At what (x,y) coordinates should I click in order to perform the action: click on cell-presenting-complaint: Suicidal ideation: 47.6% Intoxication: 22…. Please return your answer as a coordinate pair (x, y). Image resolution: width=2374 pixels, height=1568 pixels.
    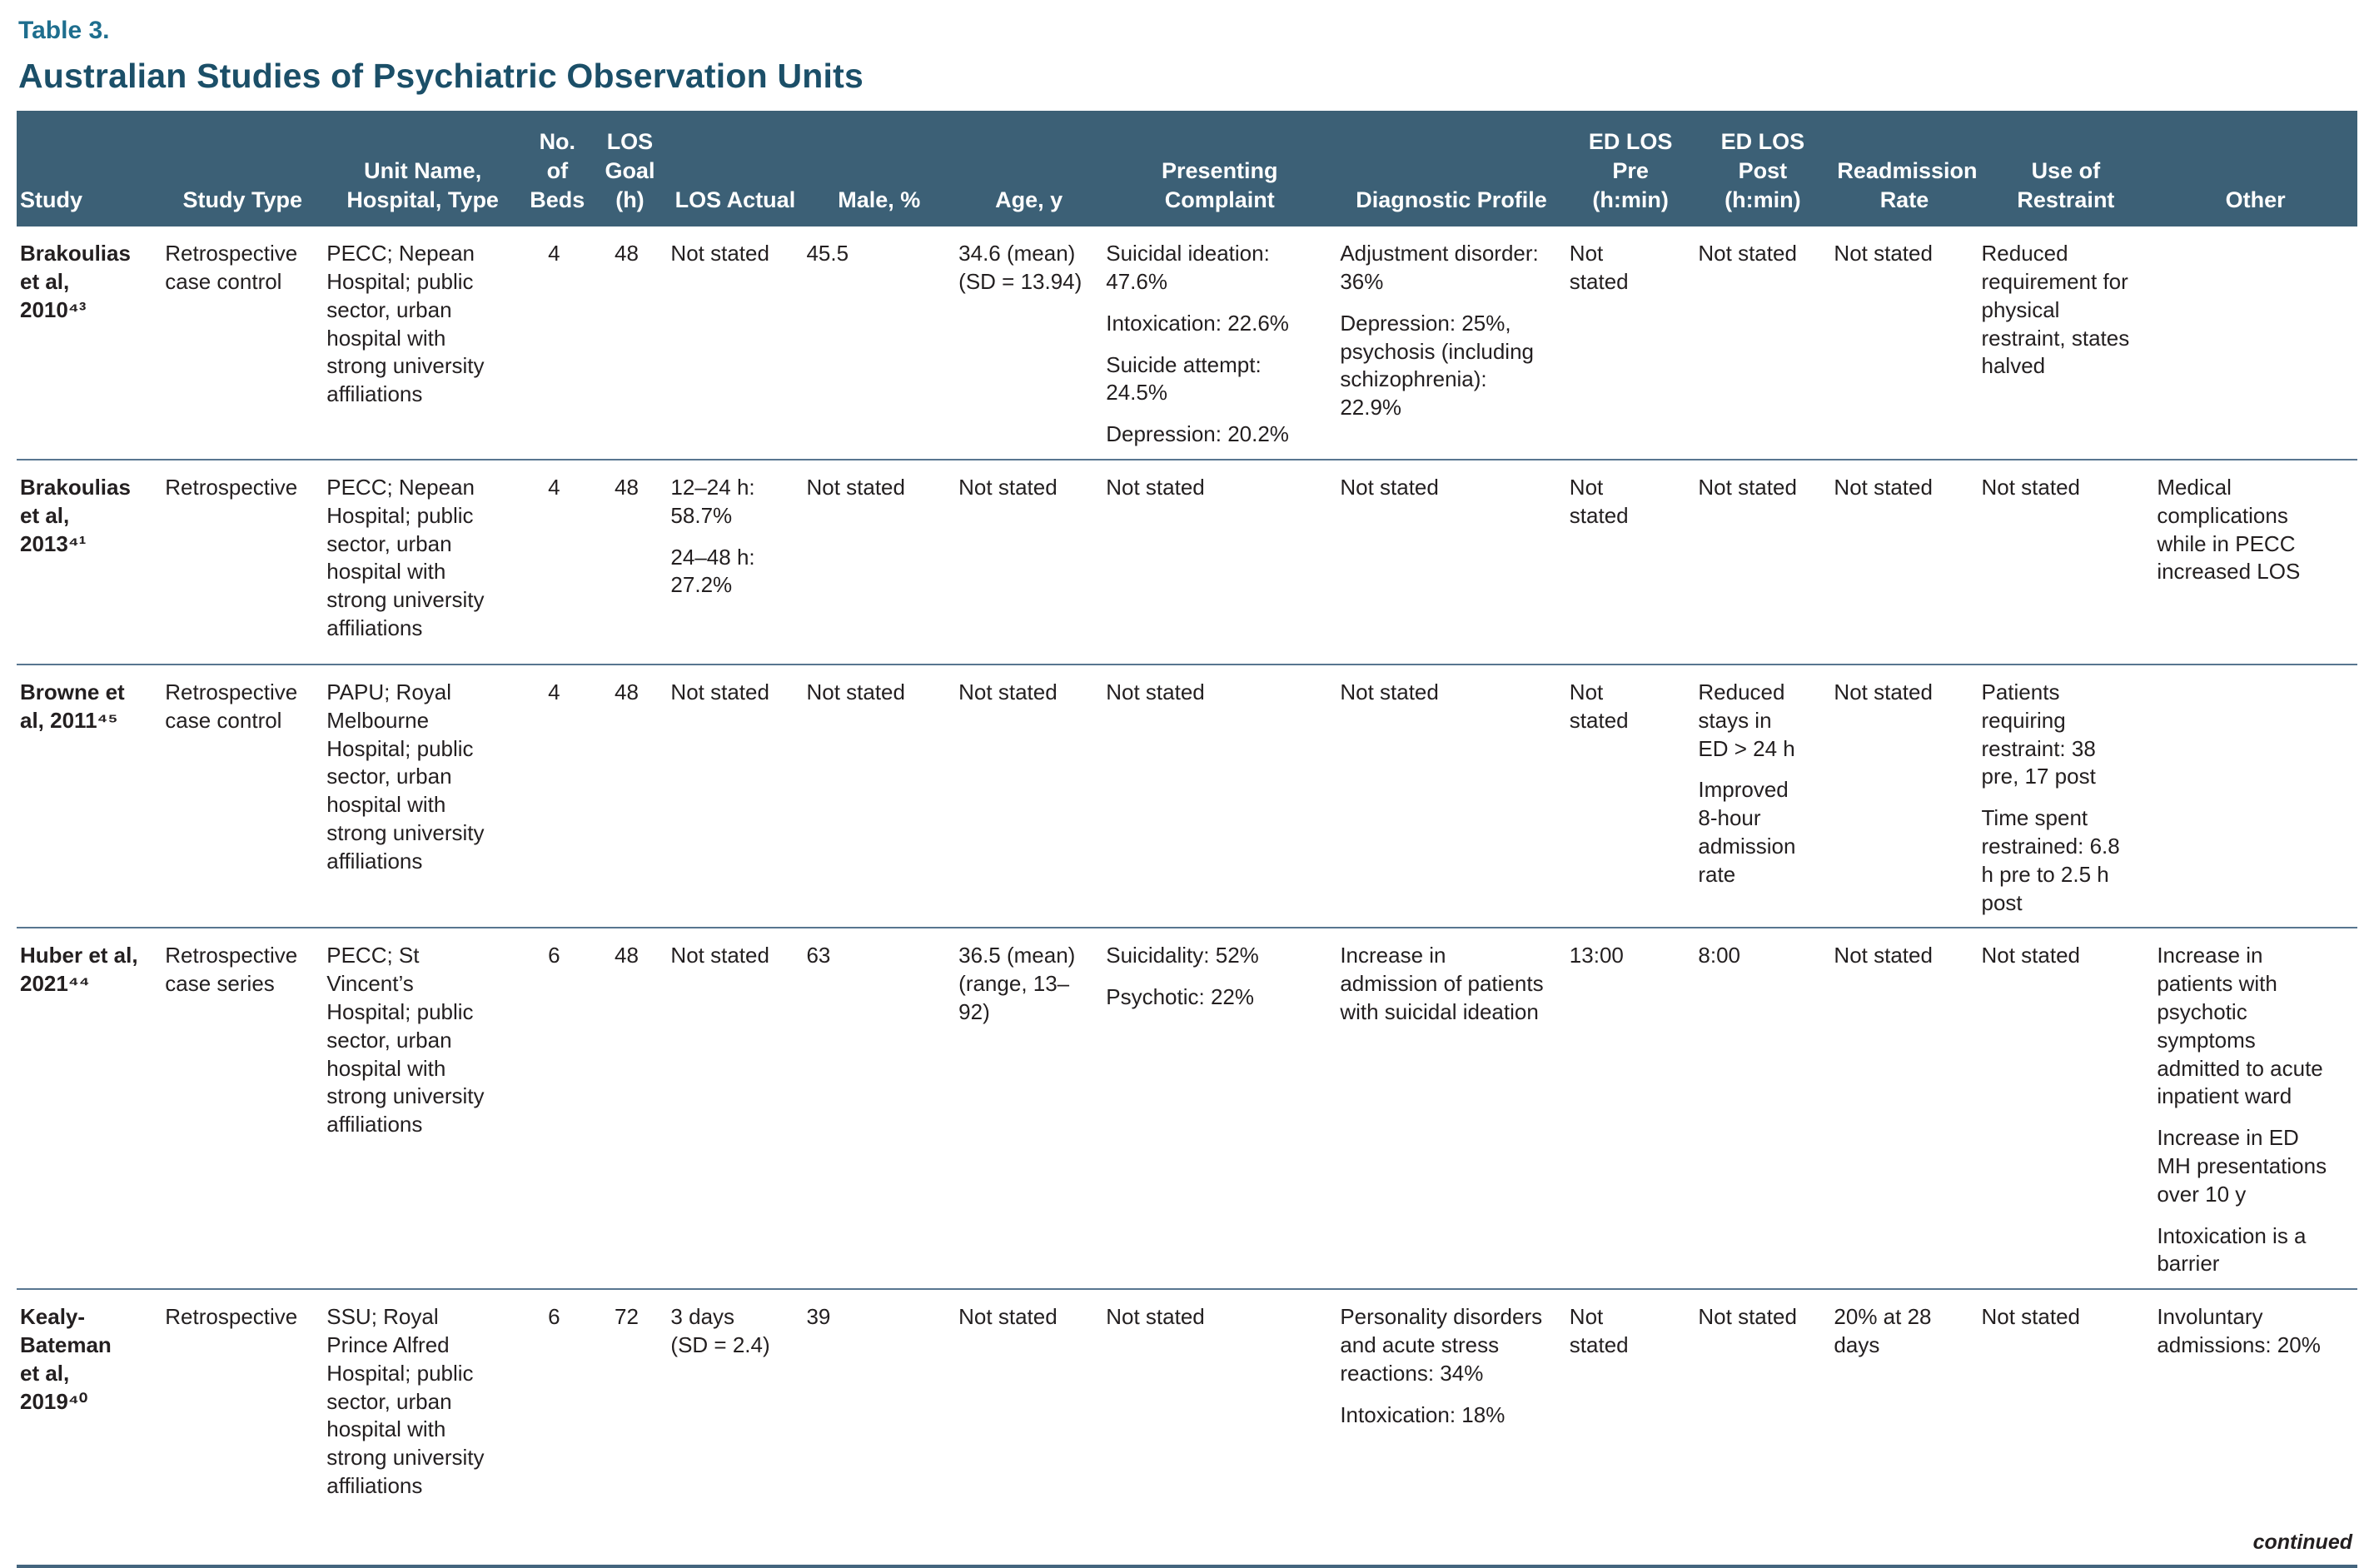
    Looking at the image, I should click on (1197, 344).